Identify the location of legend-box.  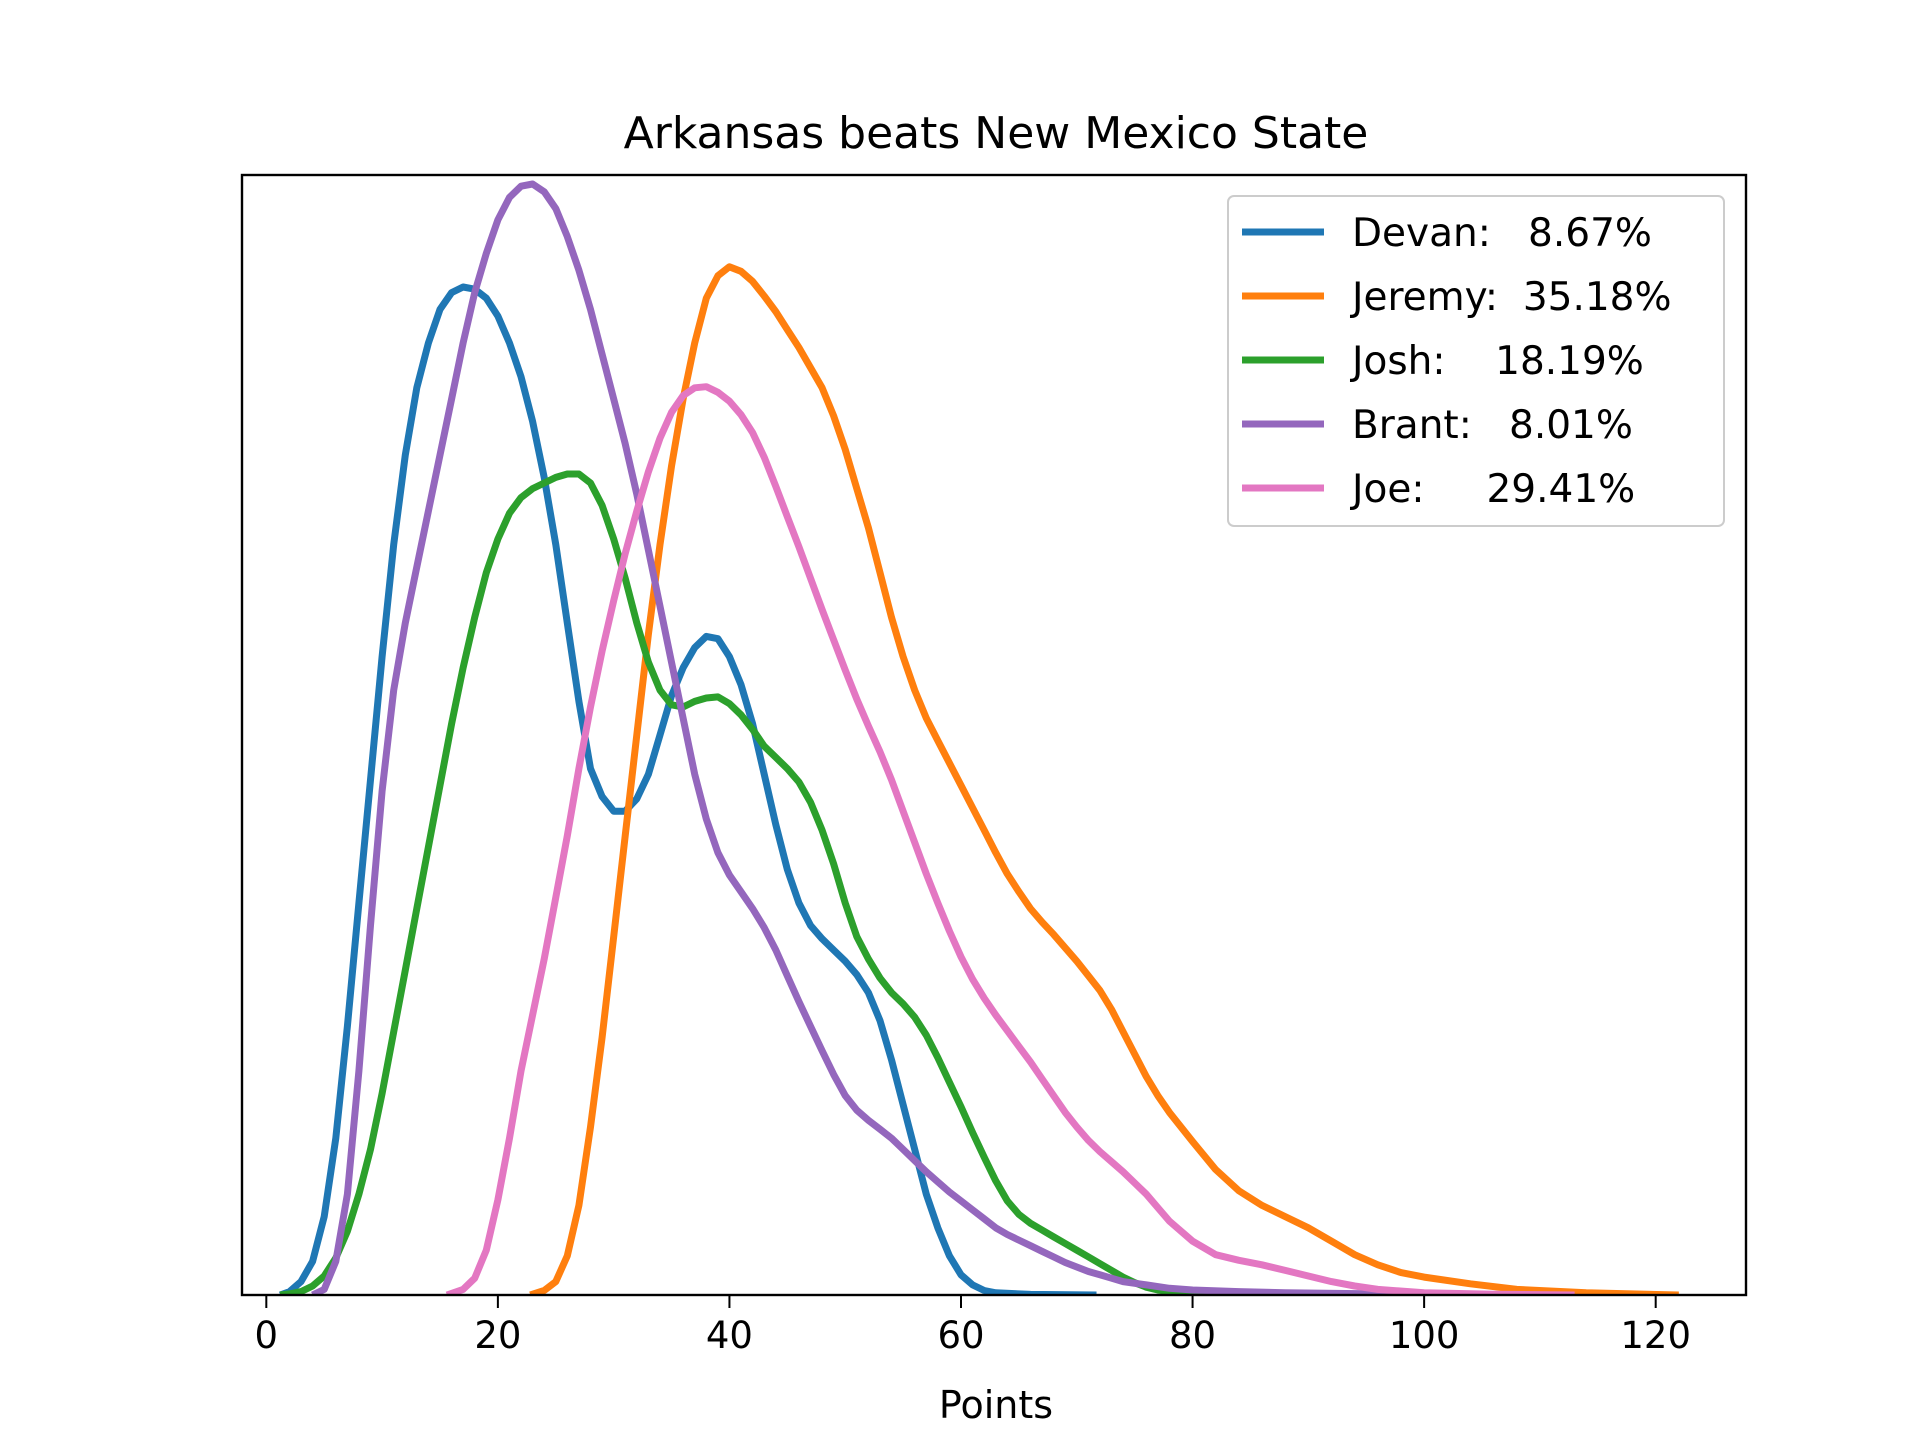
(1476, 361).